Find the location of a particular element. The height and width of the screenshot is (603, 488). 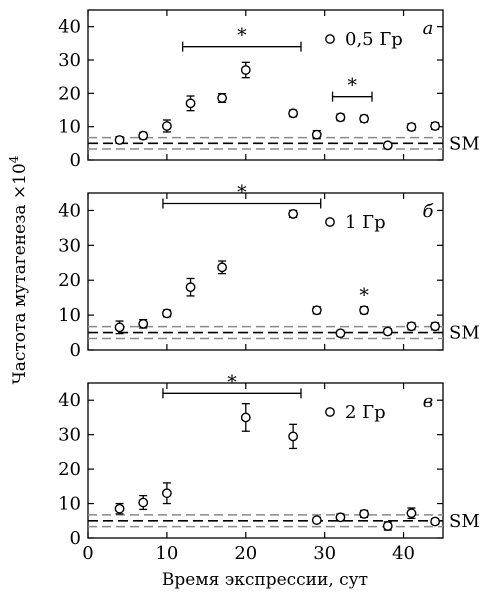

x-tick-label: 10 is located at coordinates (166, 553).